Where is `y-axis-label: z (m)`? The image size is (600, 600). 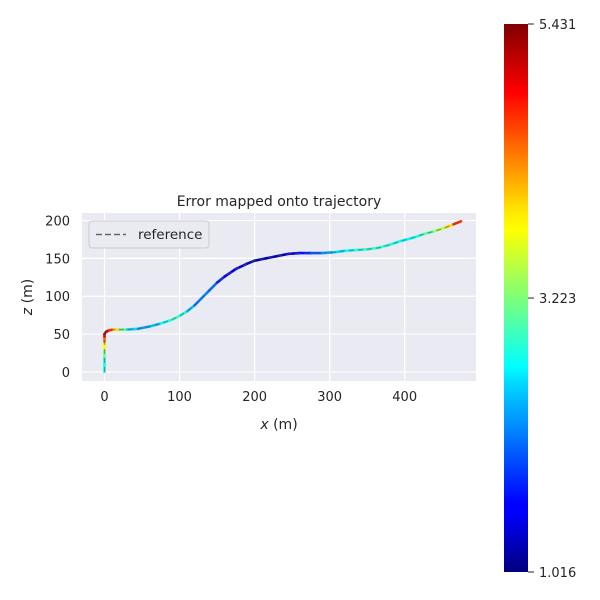
y-axis-label: z (m) is located at coordinates (28, 297).